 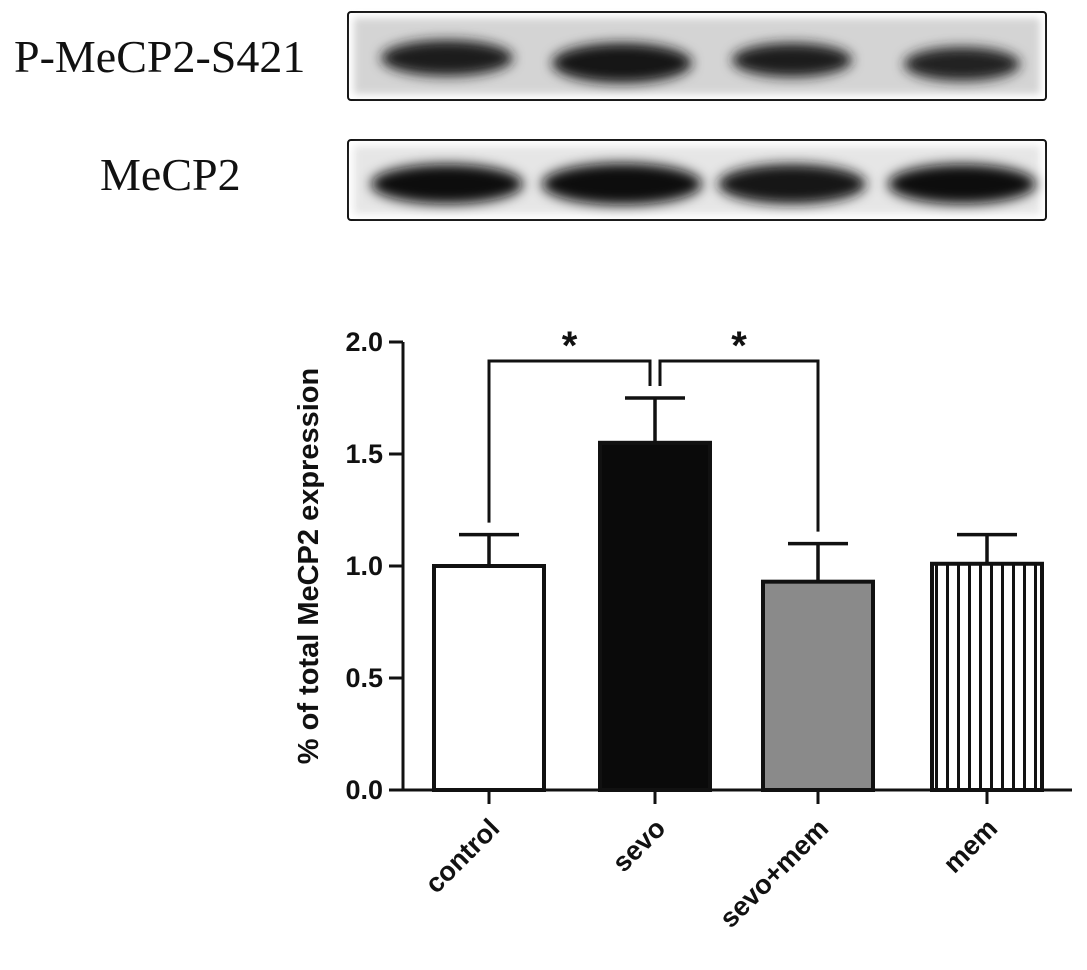 What do you see at coordinates (364, 454) in the screenshot?
I see `y-tick-label: 1.5` at bounding box center [364, 454].